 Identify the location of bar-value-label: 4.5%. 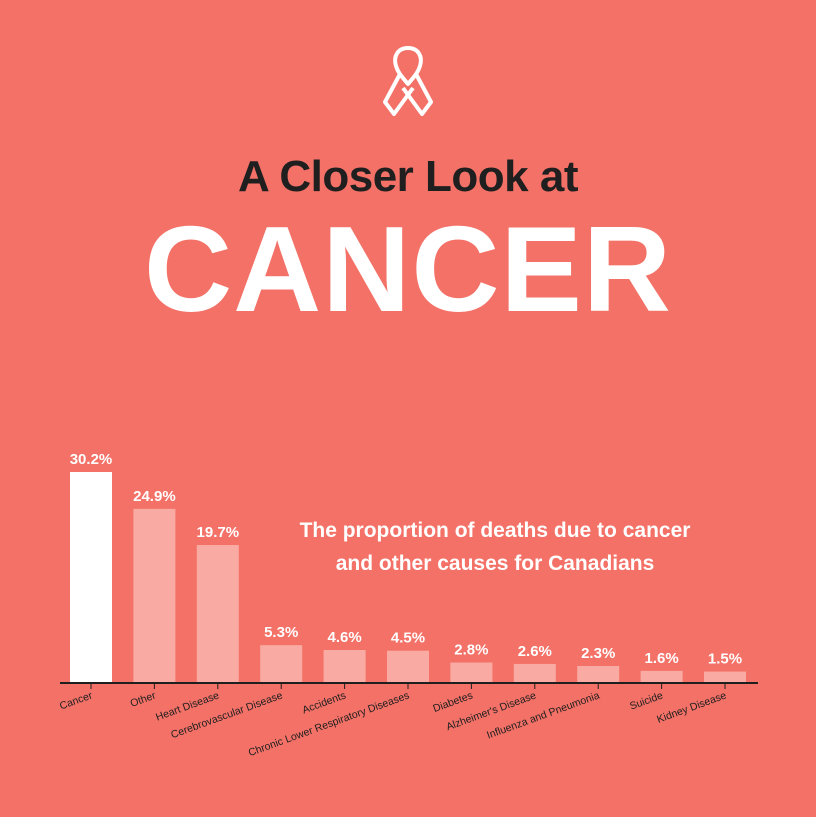
(408, 638).